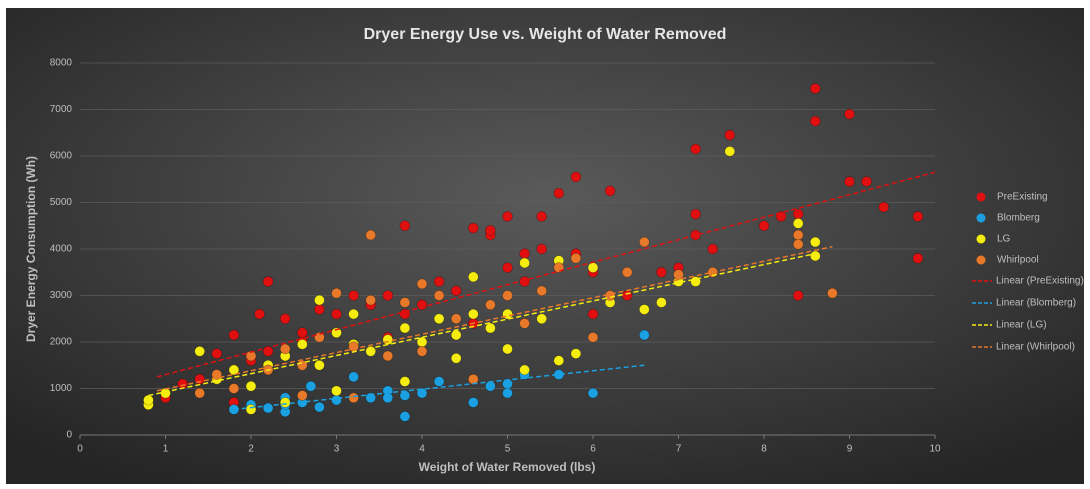 The image size is (1090, 489). What do you see at coordinates (31, 249) in the screenshot?
I see `y-axis-label: Dryer Energy Consumption (Wh)` at bounding box center [31, 249].